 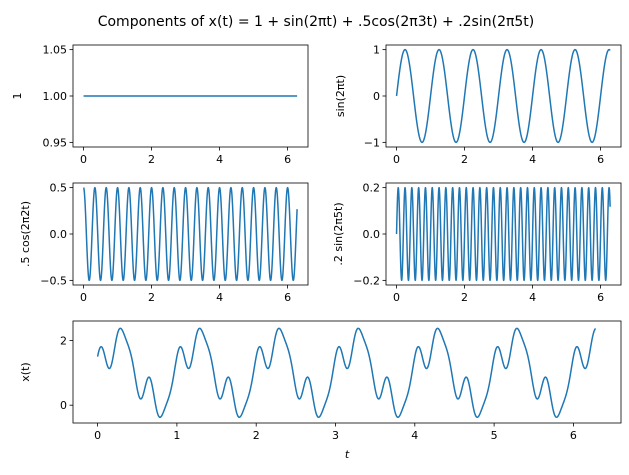 I want to click on y-axis-label: .2 sin(2π5t), so click(x=338, y=233).